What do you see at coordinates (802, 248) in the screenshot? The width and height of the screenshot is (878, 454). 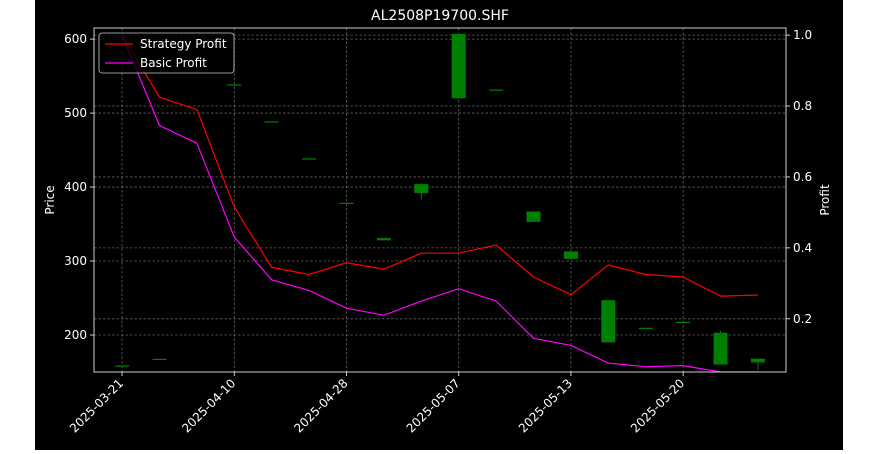 I see `y-right-tick-label: 0.4` at bounding box center [802, 248].